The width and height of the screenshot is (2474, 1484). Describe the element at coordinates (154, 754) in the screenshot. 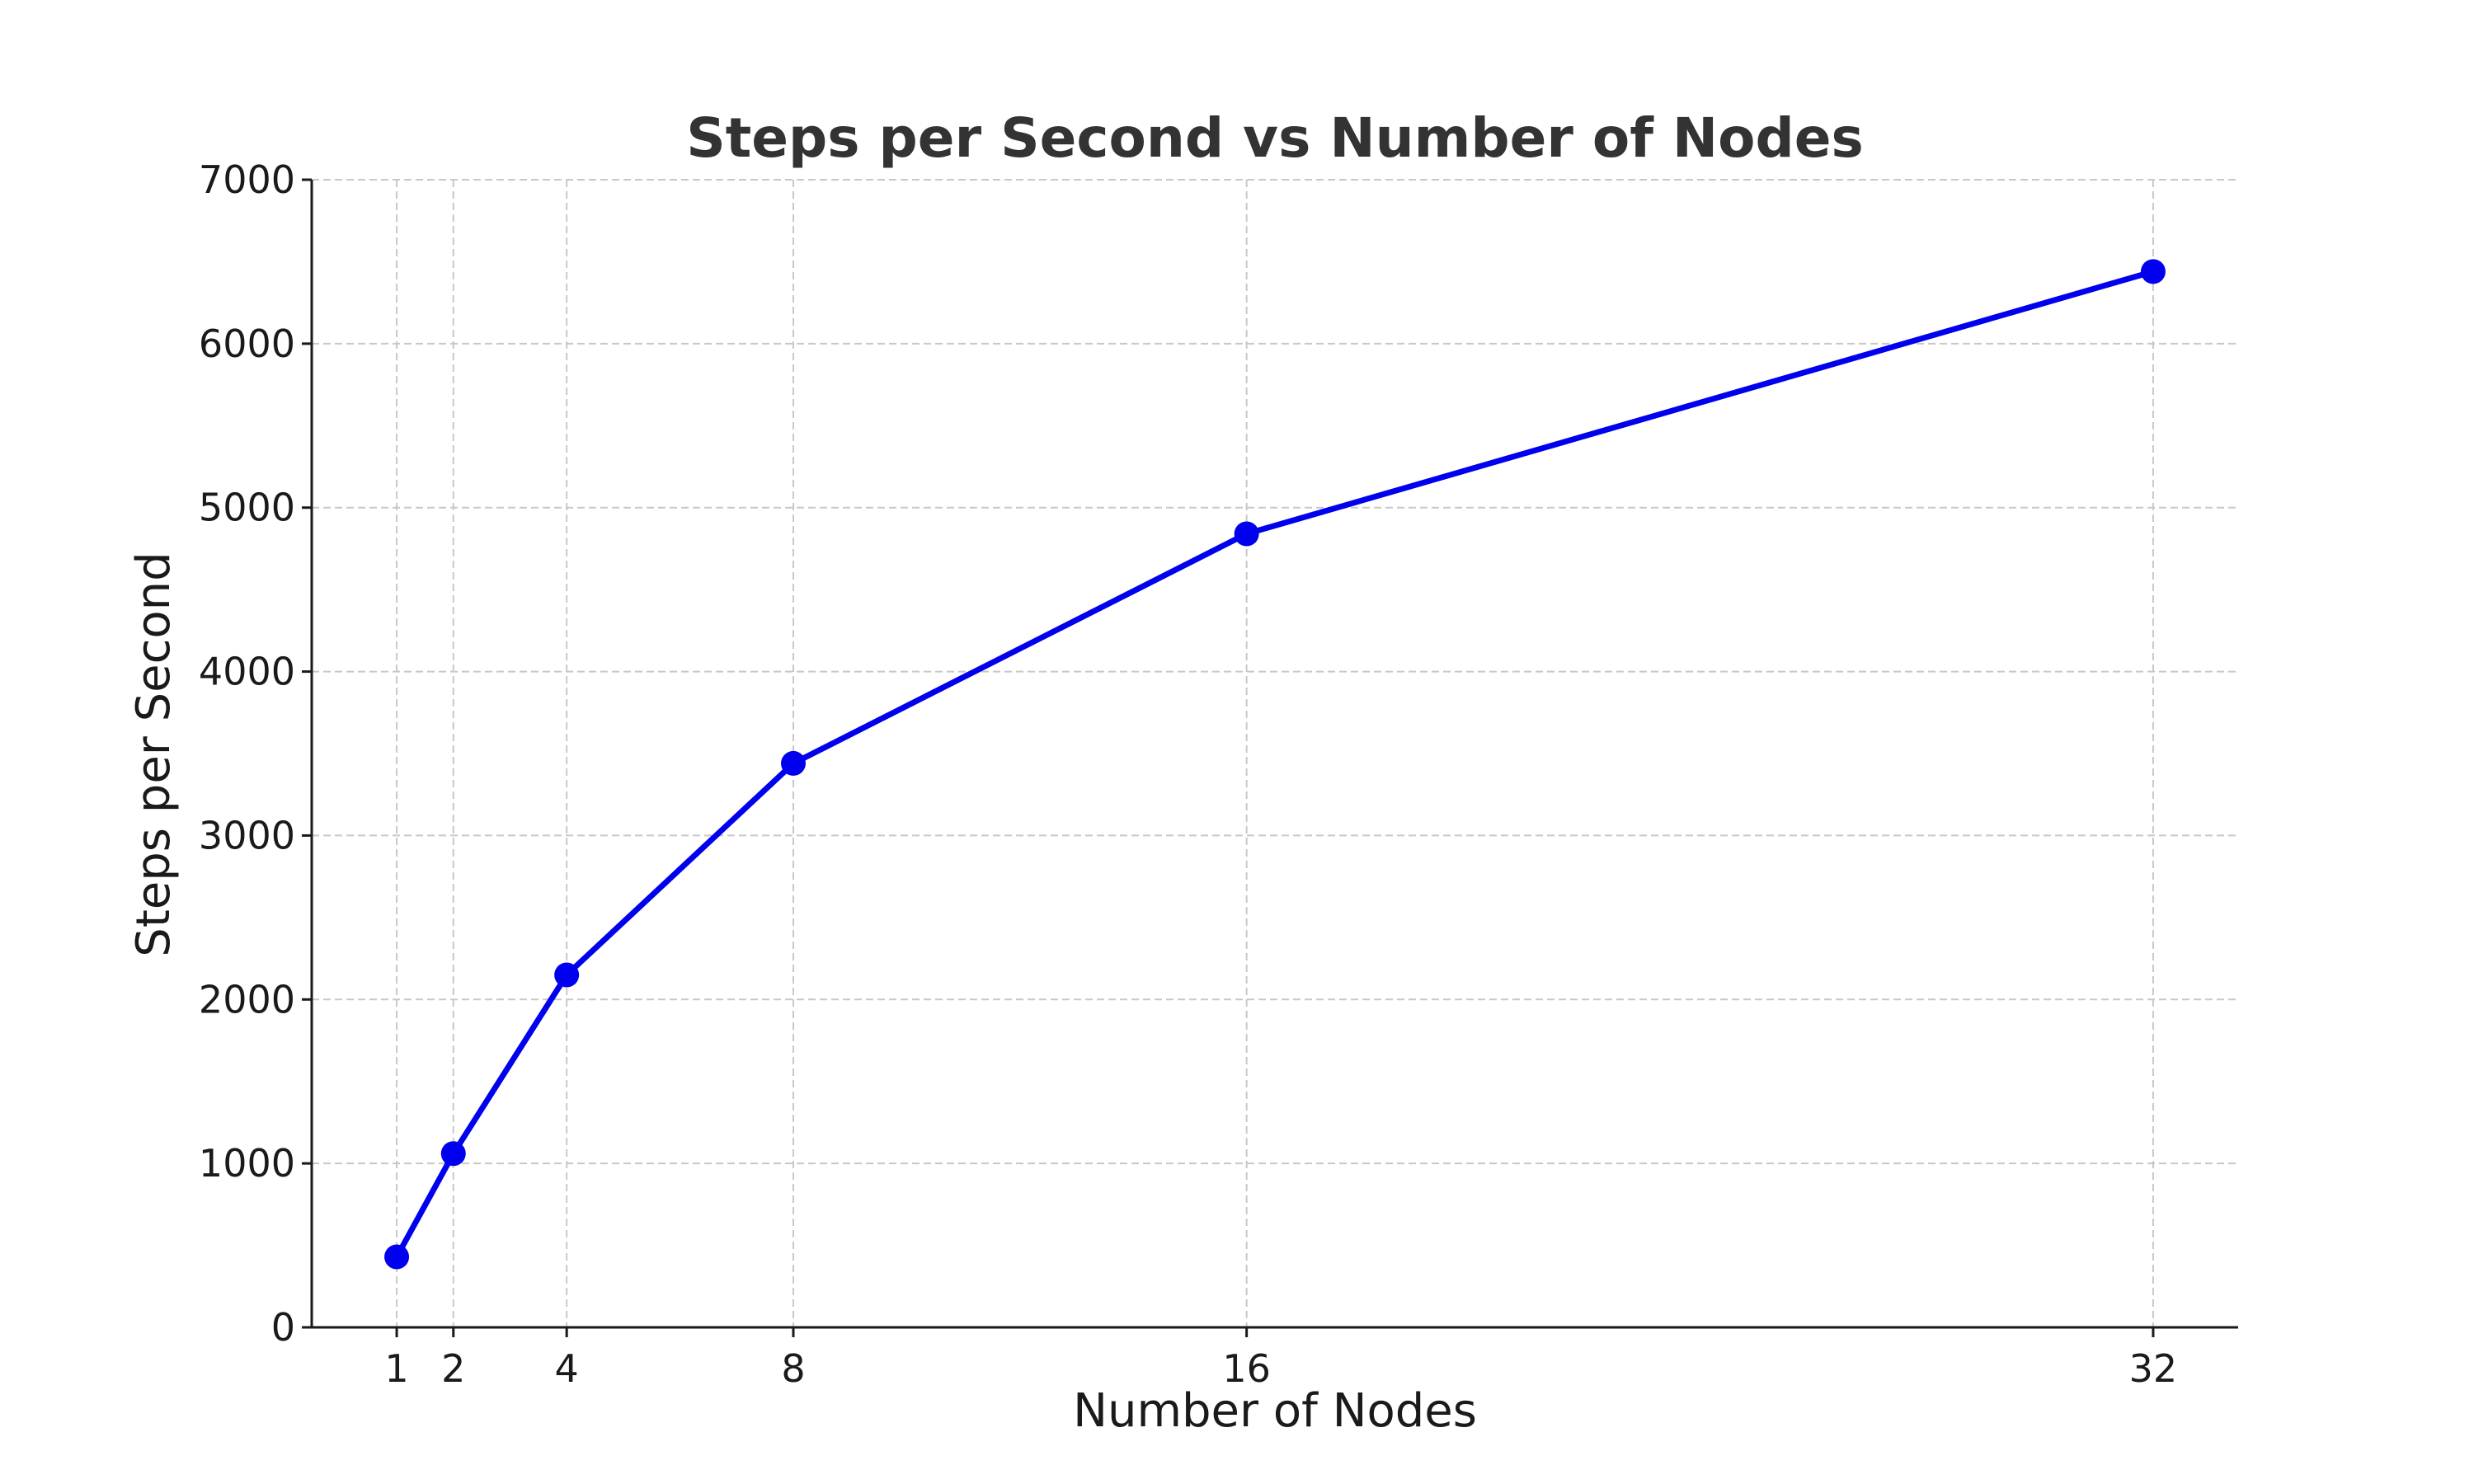

I see `y-axis-label: Steps per Second` at that location.